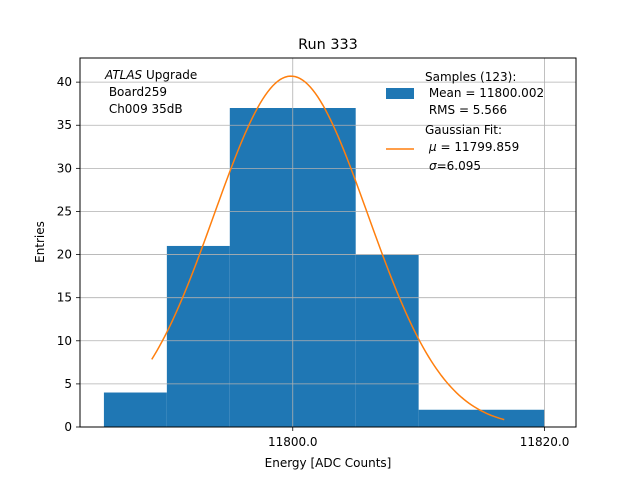  I want to click on legend-fit-label: Gaussian Fit:, so click(463, 130).